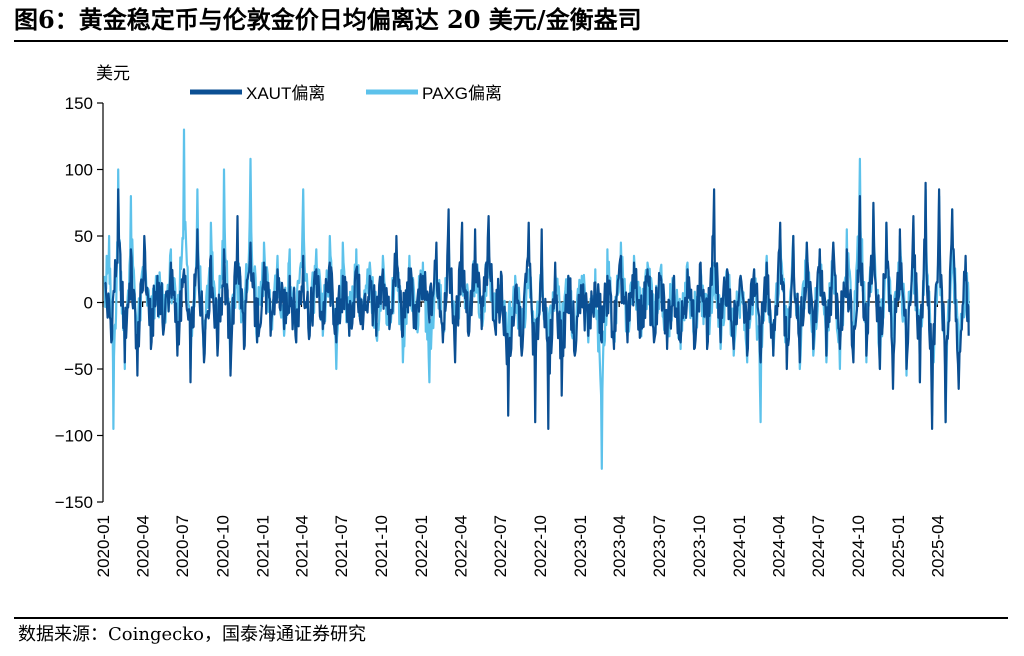  What do you see at coordinates (79, 103) in the screenshot?
I see `y-tick-label: 150` at bounding box center [79, 103].